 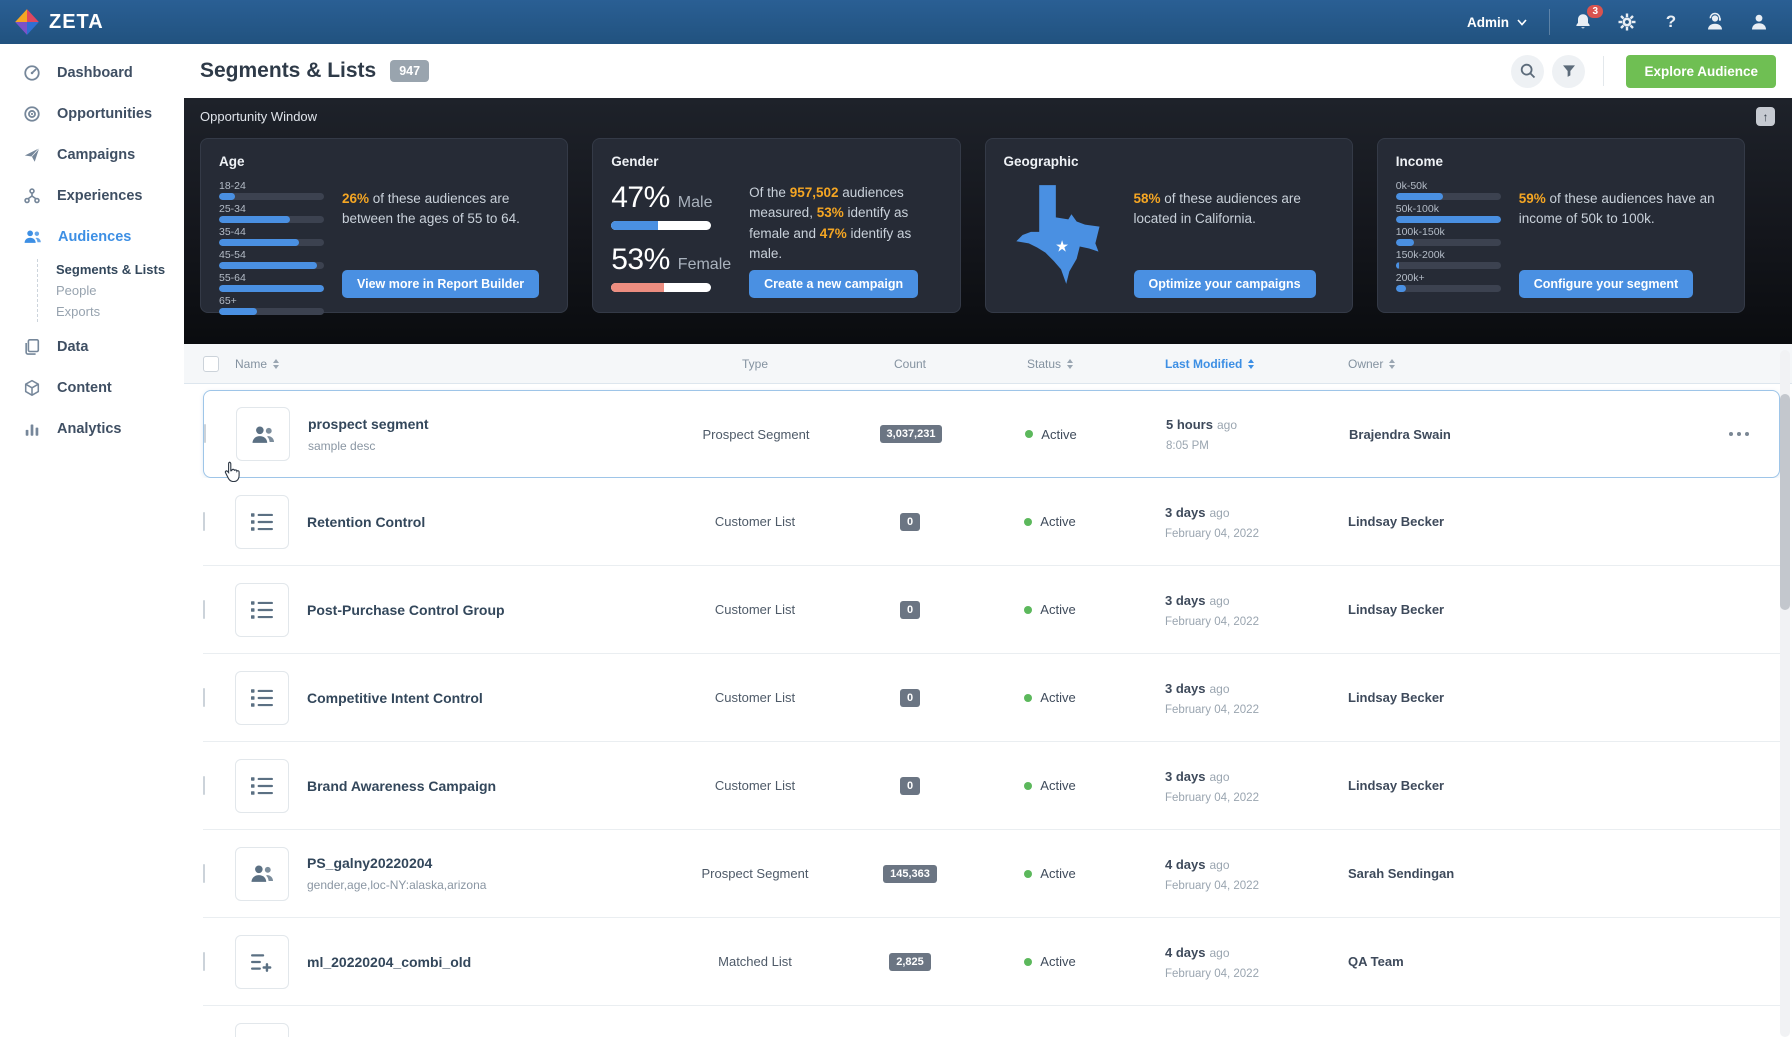 What do you see at coordinates (1715, 22) in the screenshot?
I see `support-button` at bounding box center [1715, 22].